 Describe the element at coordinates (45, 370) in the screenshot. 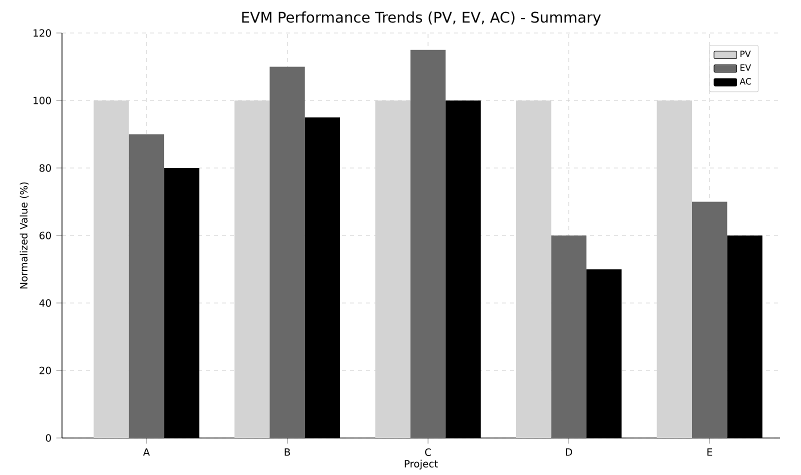

I see `y-tick-label: 20` at that location.